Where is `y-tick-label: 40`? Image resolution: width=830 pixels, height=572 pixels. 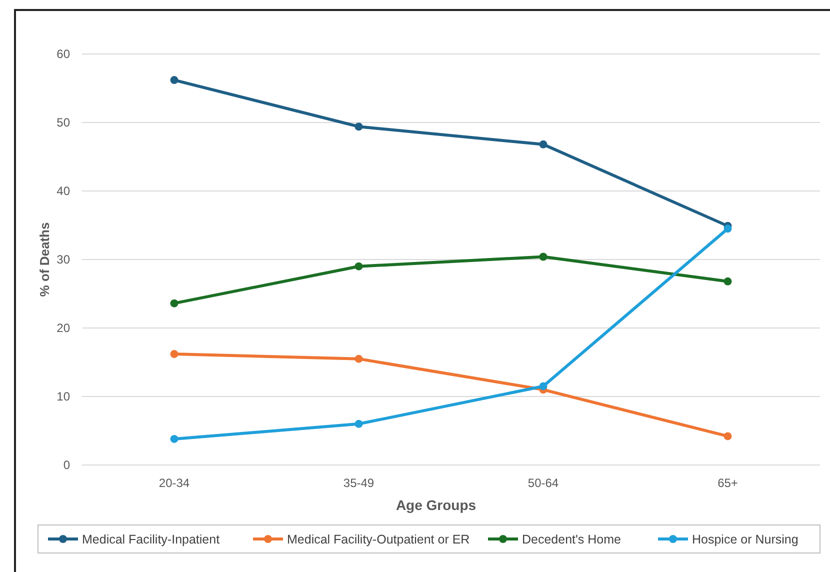
y-tick-label: 40 is located at coordinates (63, 191).